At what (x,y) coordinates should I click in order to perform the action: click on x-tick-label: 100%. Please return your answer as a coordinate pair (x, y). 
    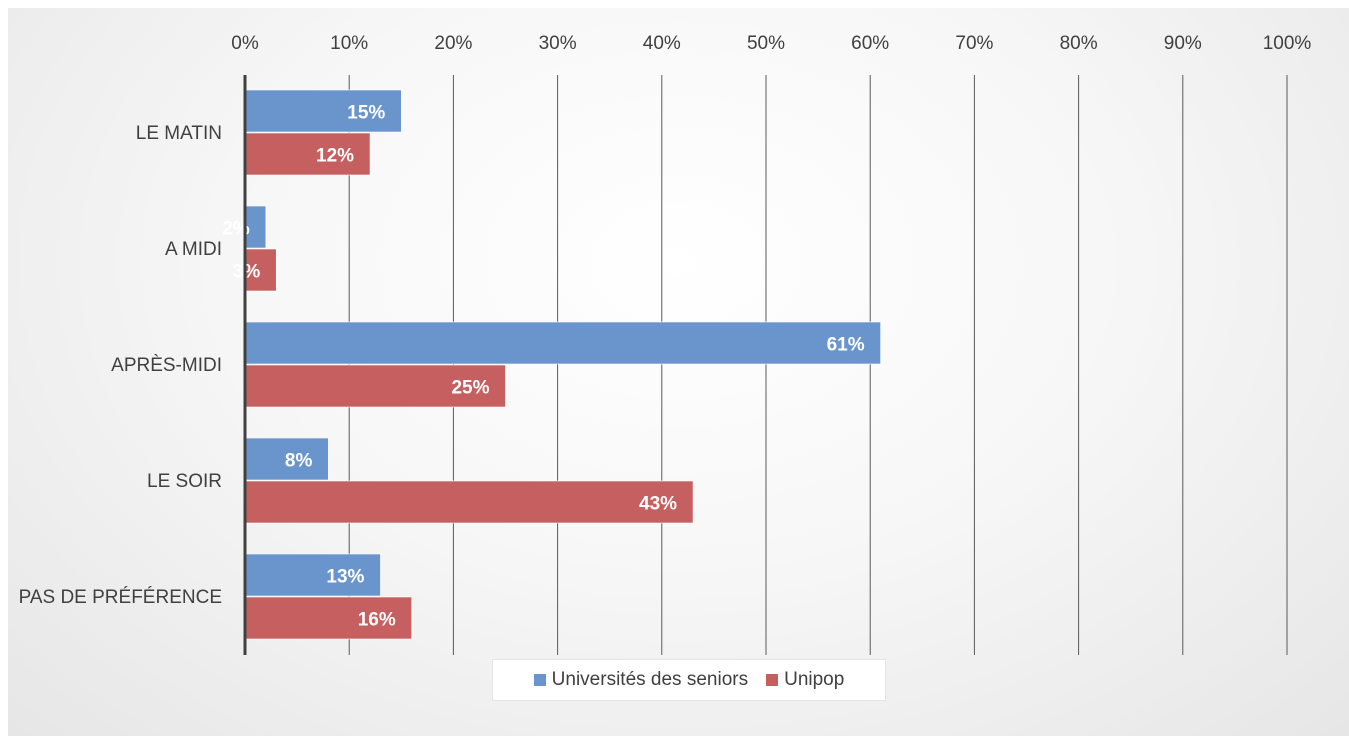
    Looking at the image, I should click on (1287, 43).